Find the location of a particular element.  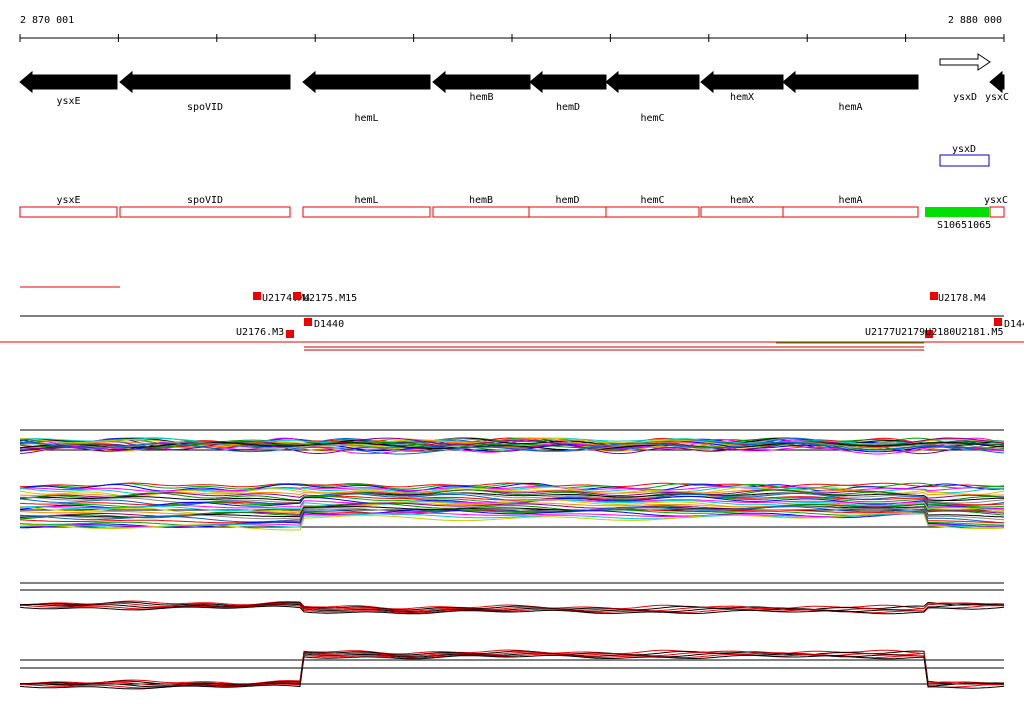

gene-label: hemX is located at coordinates (742, 97).